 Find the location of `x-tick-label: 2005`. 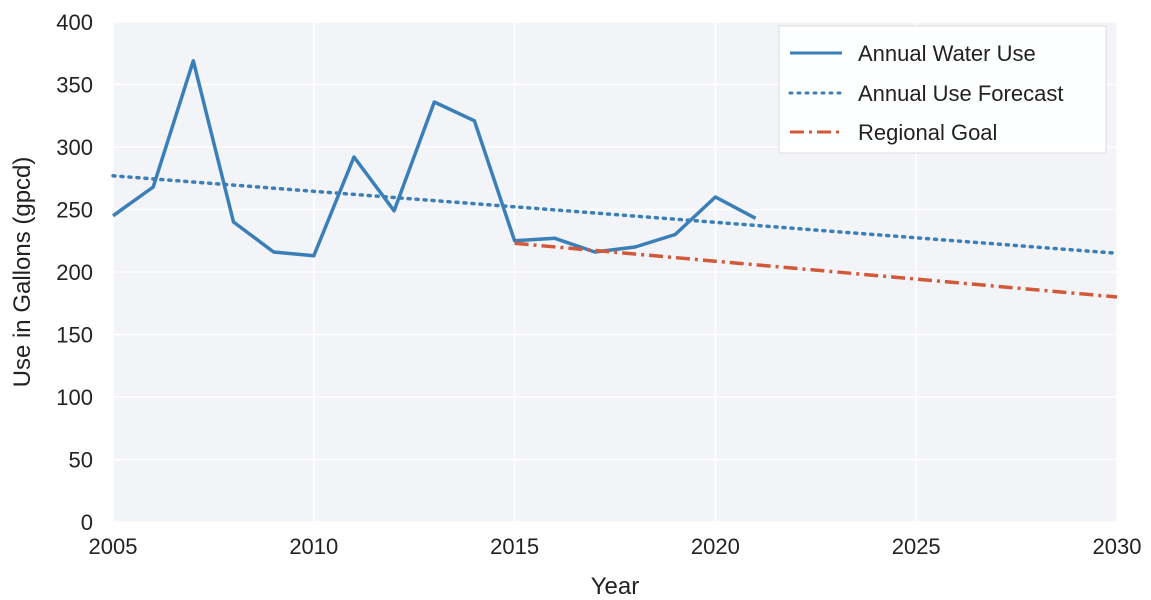

x-tick-label: 2005 is located at coordinates (113, 546).